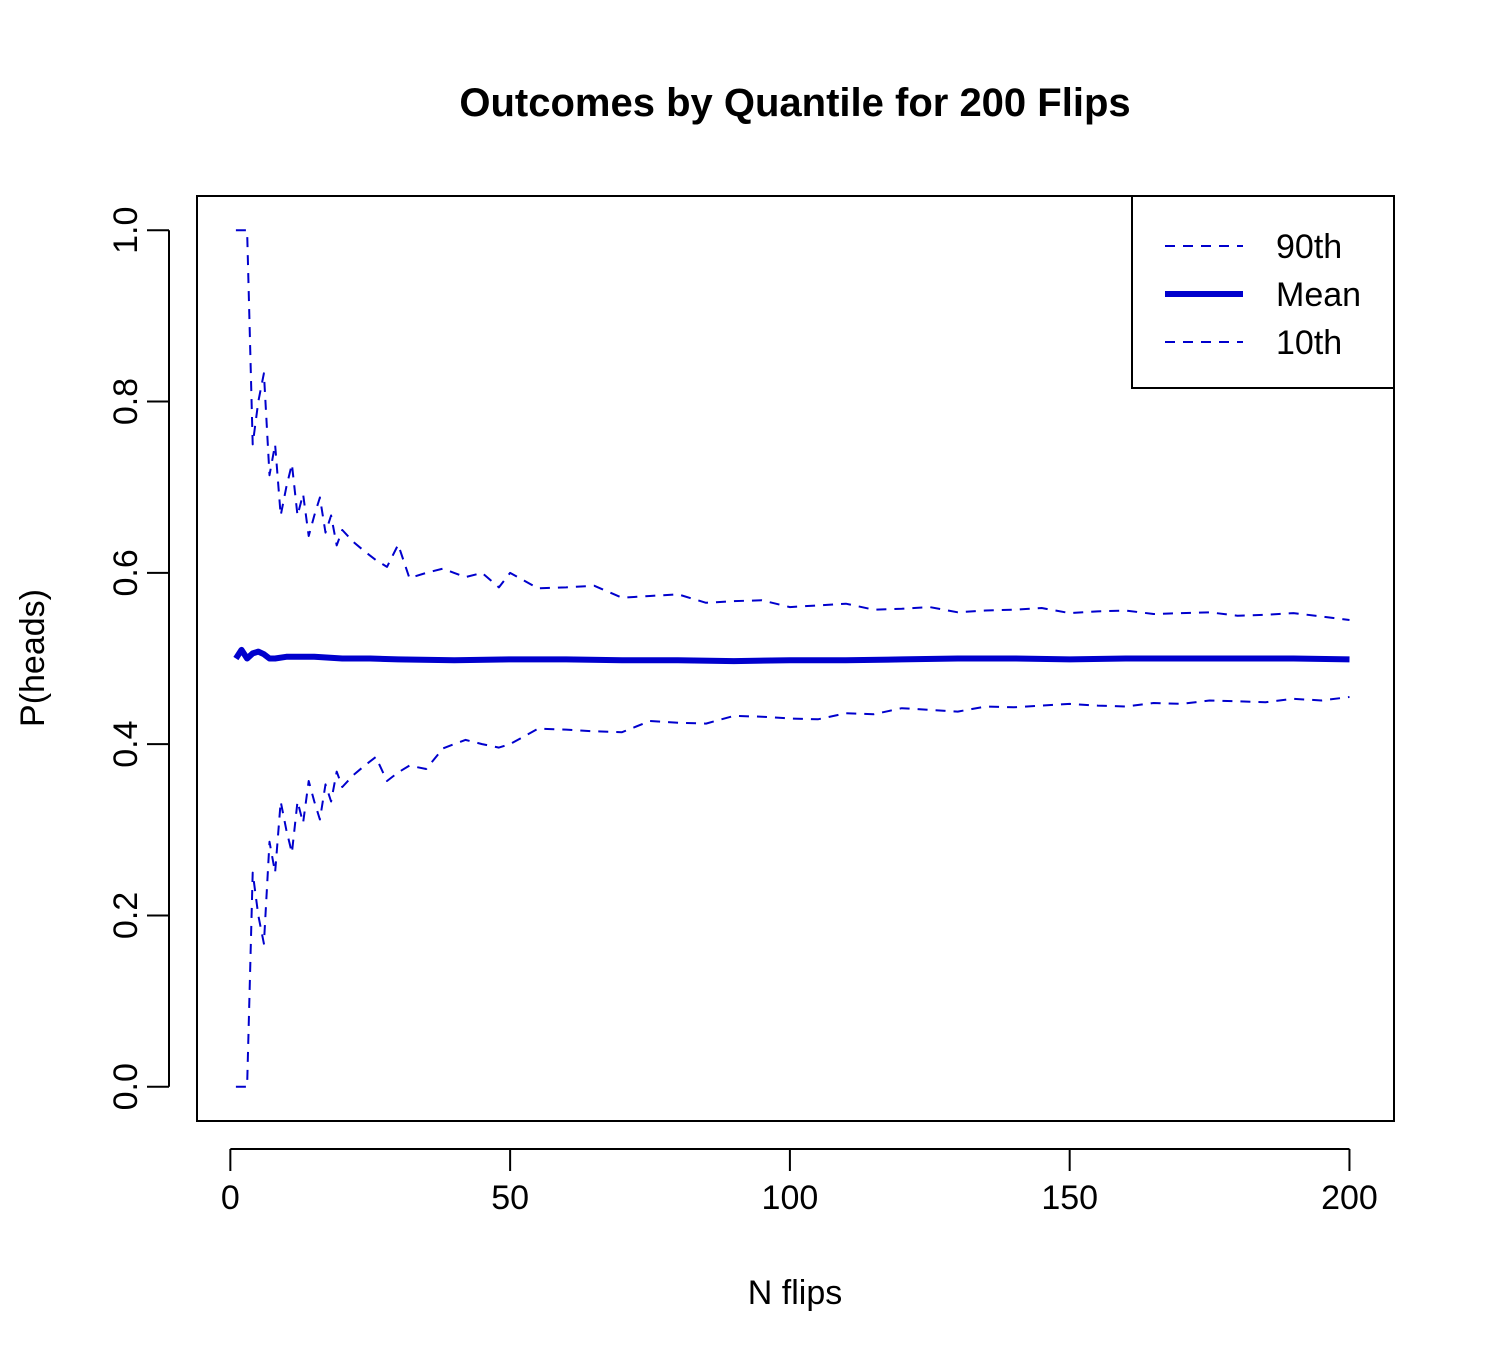 The image size is (1495, 1367). I want to click on y-tick-label: 0.0, so click(126, 1086).